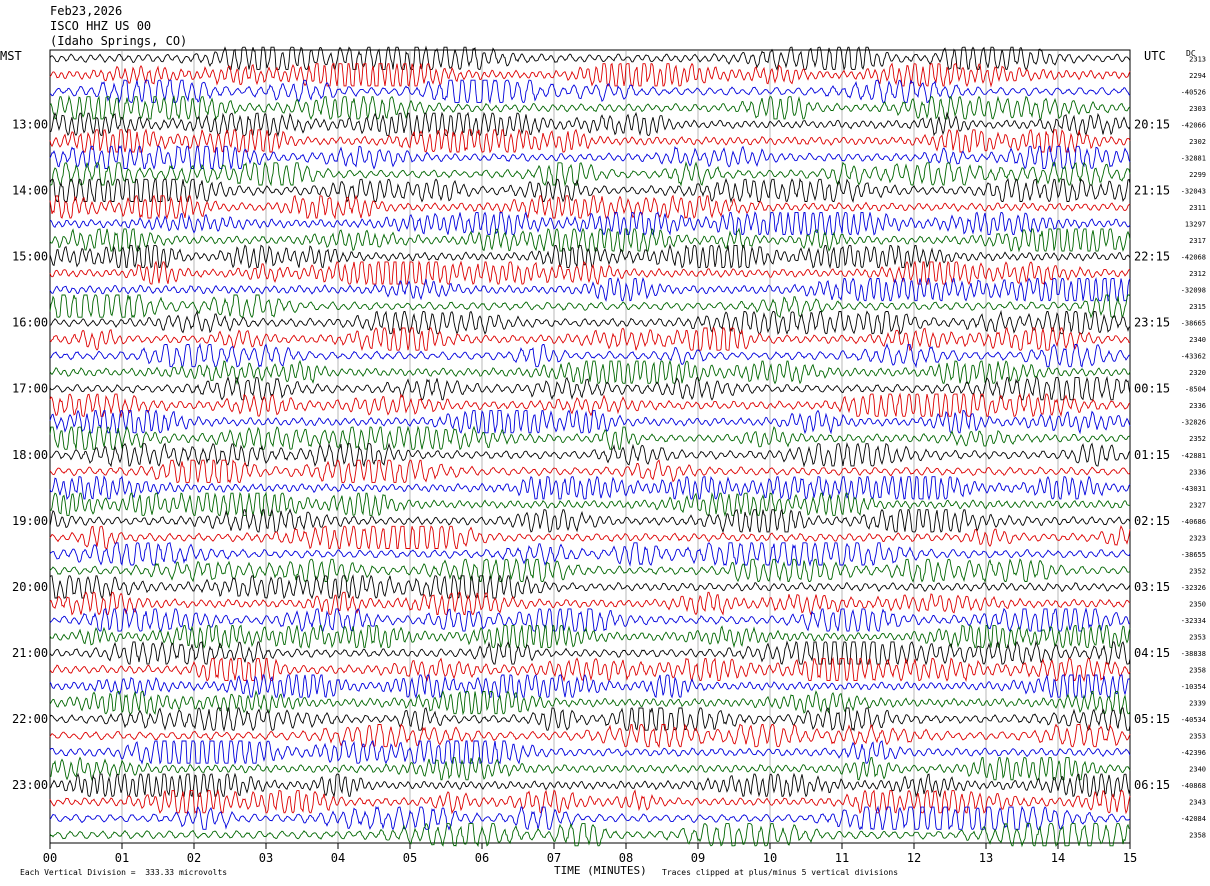 This screenshot has height=886, width=1210. I want to click on dc-offset-label: 2353, so click(1197, 637).